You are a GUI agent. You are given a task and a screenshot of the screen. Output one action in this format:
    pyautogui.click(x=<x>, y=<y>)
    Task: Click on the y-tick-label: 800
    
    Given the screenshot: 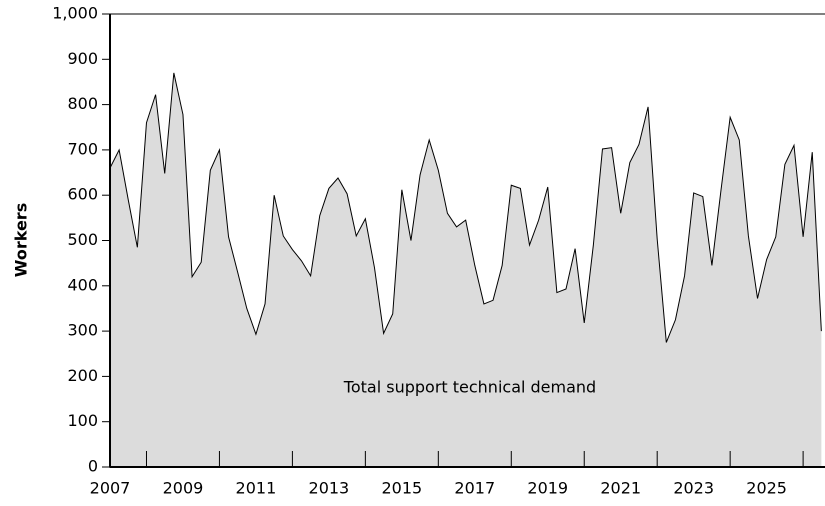 What is the action you would take?
    pyautogui.click(x=82, y=103)
    